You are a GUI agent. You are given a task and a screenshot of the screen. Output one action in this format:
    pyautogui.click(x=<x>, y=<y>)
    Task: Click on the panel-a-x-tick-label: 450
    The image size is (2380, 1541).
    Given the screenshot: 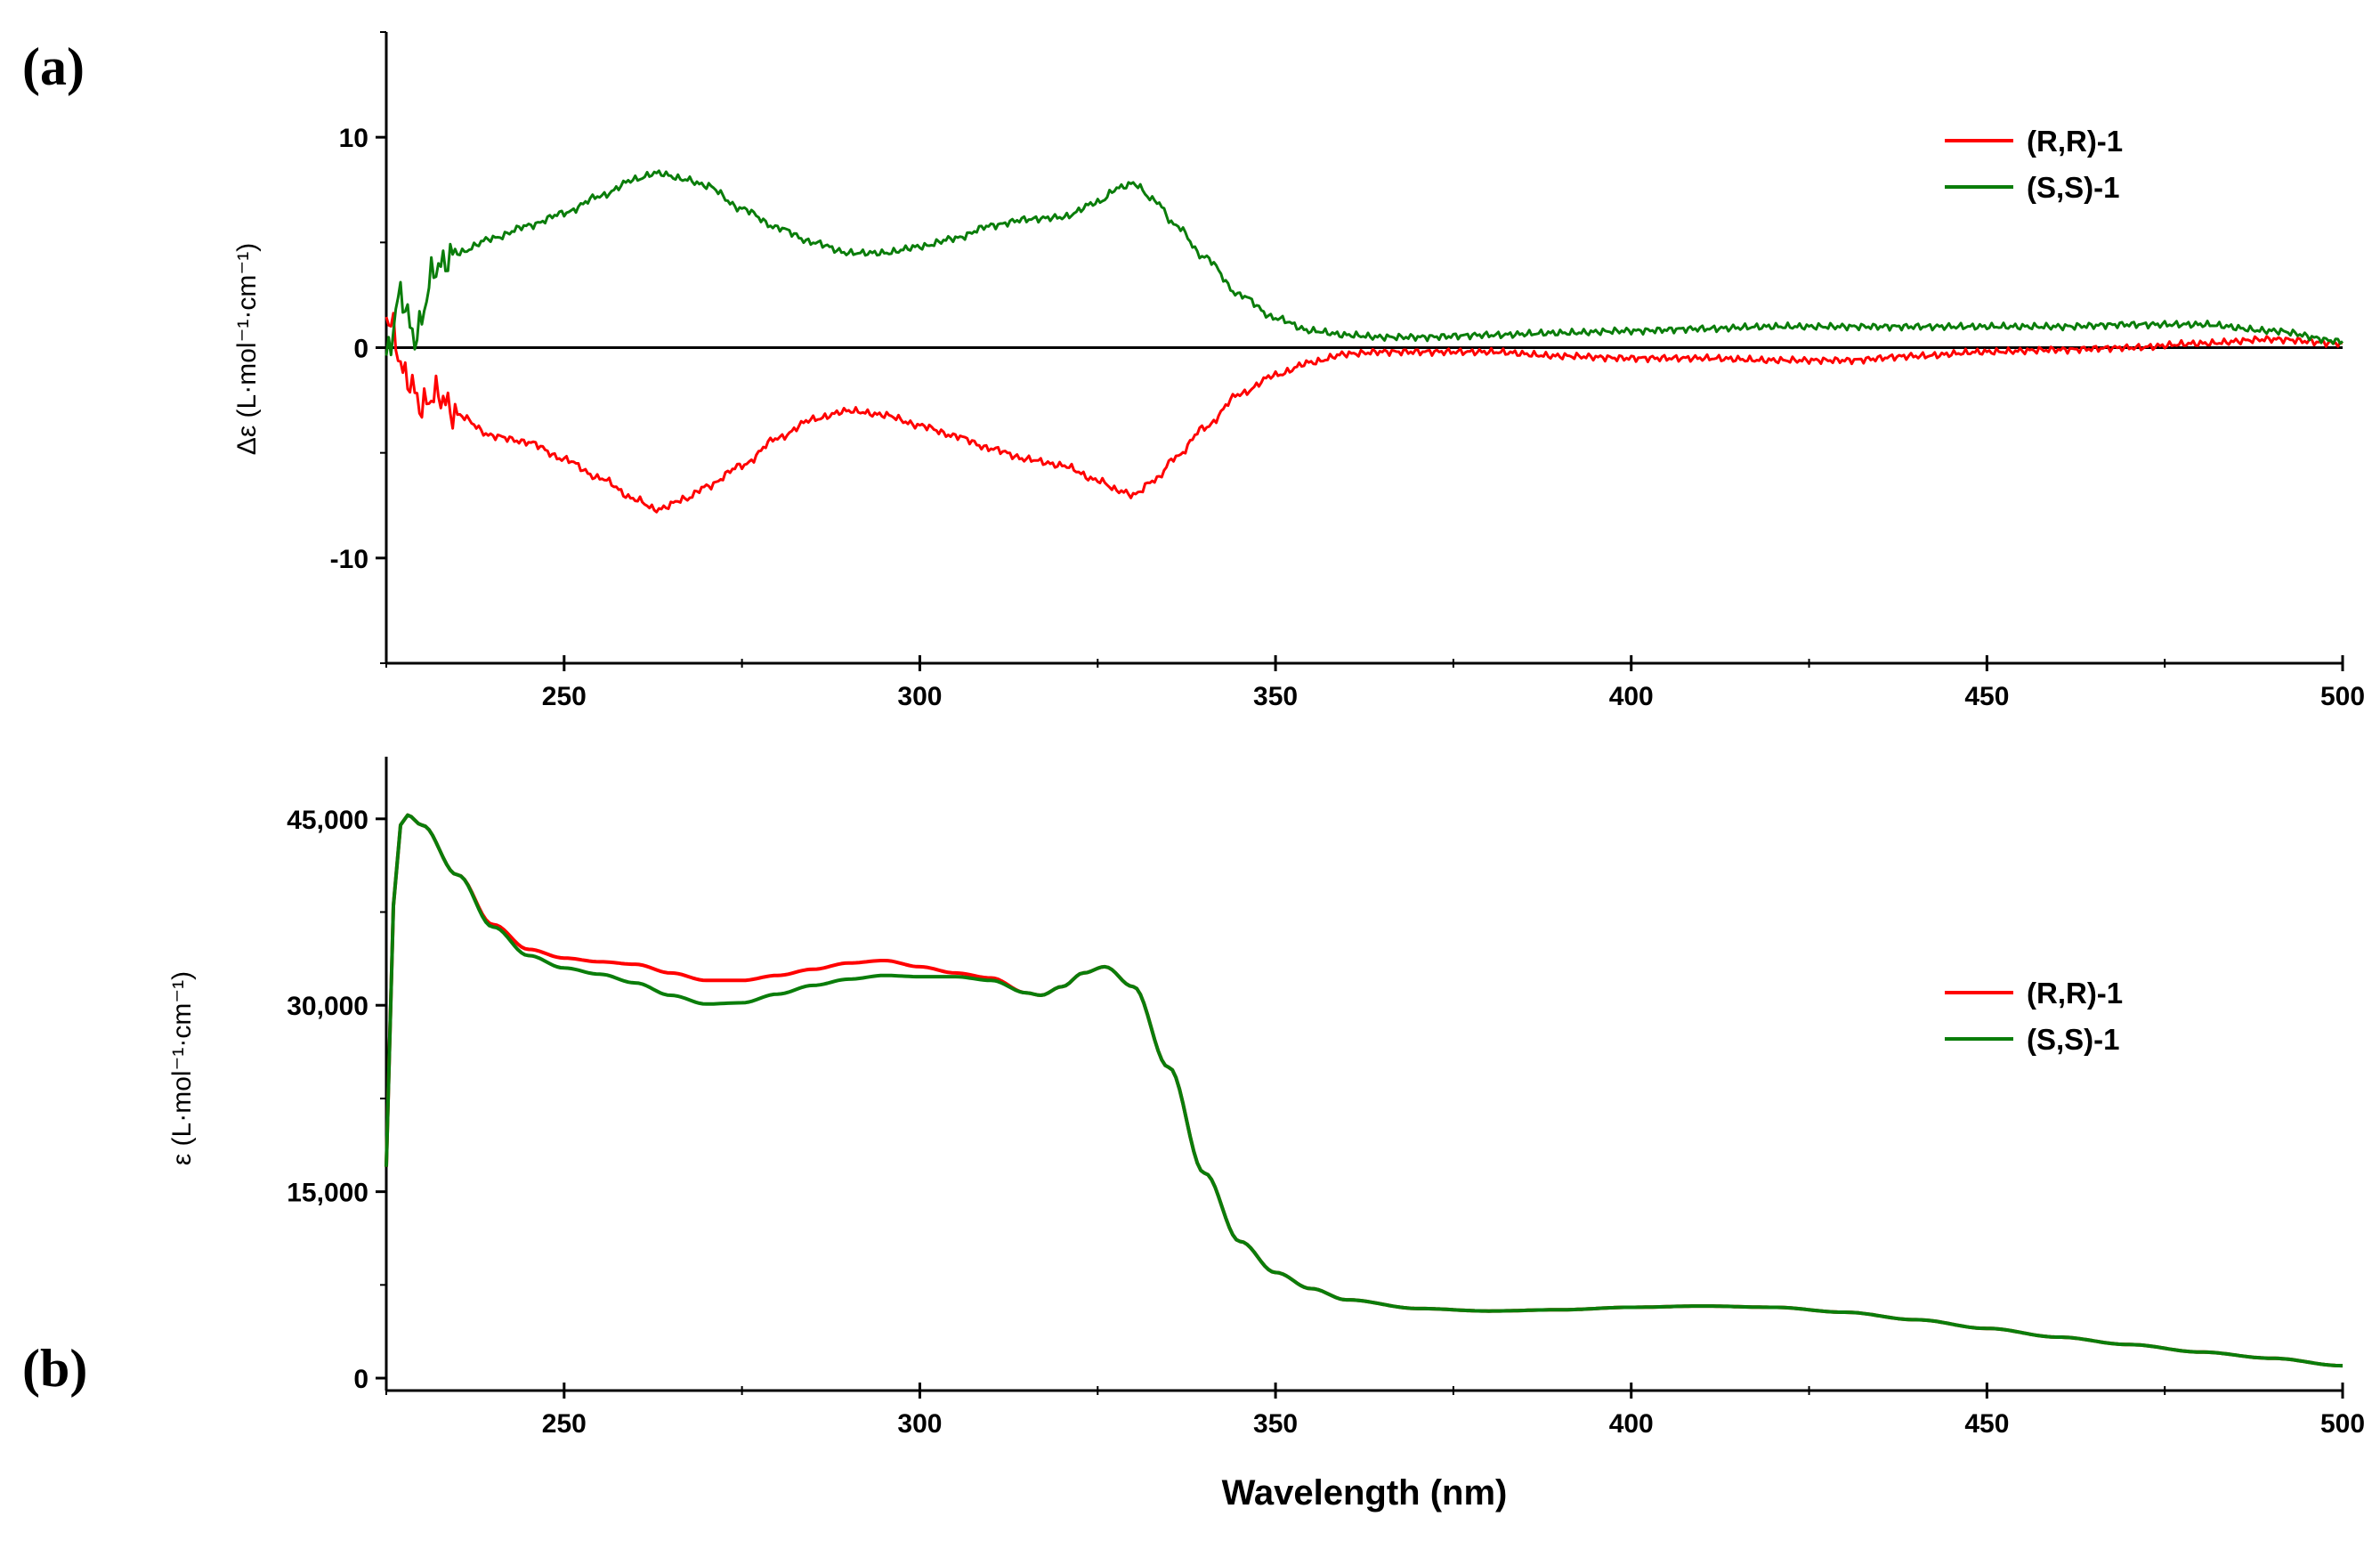 What is the action you would take?
    pyautogui.click(x=1986, y=696)
    